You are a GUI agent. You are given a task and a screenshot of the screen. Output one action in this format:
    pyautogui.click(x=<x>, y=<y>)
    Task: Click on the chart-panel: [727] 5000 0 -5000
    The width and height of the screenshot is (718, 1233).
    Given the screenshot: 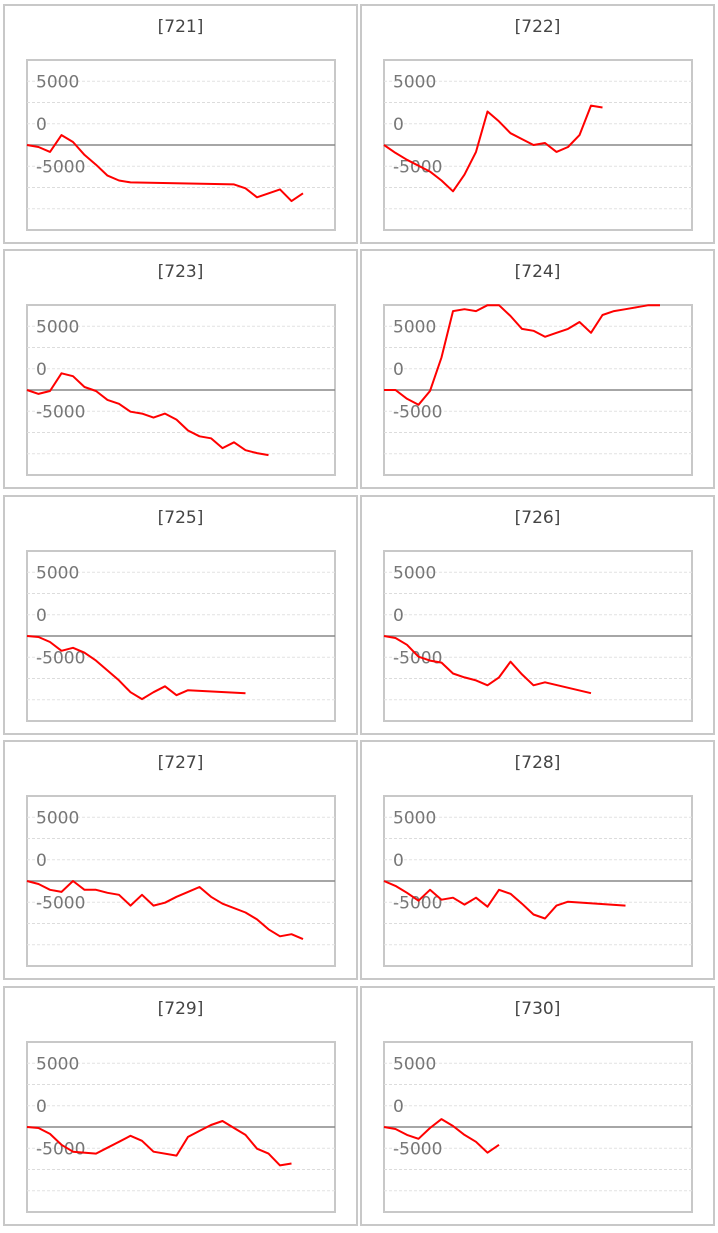 What is the action you would take?
    pyautogui.click(x=180, y=860)
    